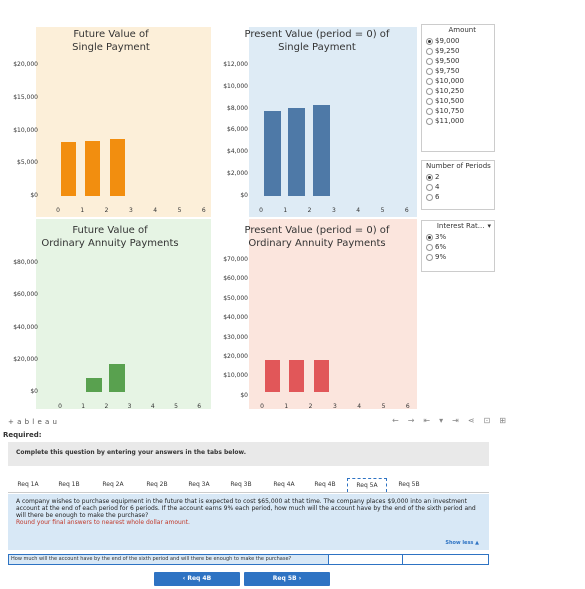 This screenshot has height=589, width=585. I want to click on answer-amount-input, so click(366, 559).